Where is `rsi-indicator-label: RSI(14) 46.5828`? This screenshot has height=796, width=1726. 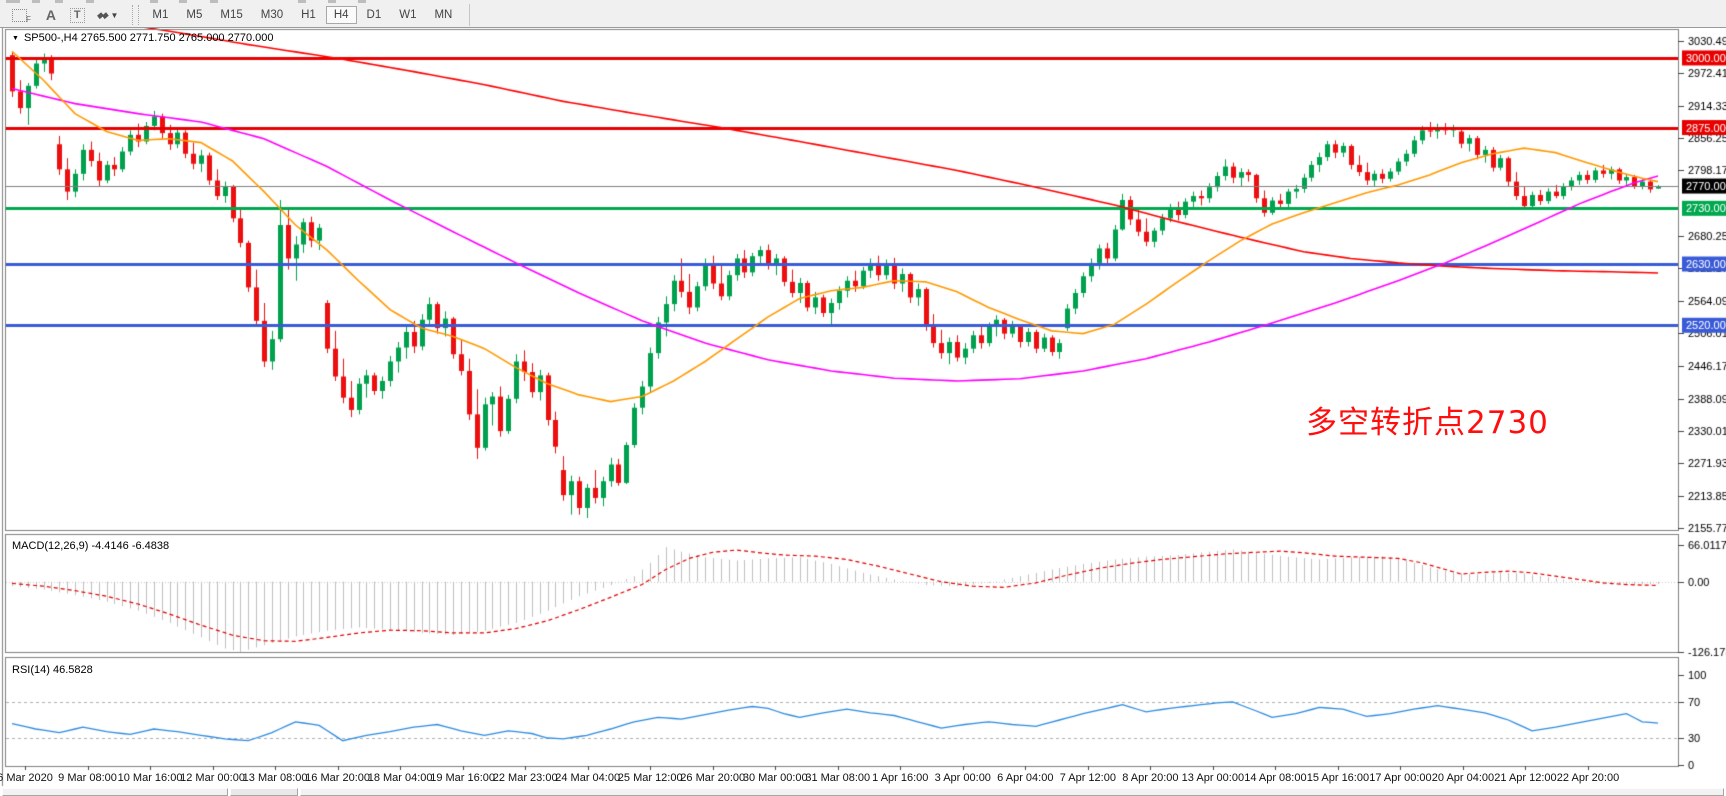
rsi-indicator-label: RSI(14) 46.5828 is located at coordinates (52, 670).